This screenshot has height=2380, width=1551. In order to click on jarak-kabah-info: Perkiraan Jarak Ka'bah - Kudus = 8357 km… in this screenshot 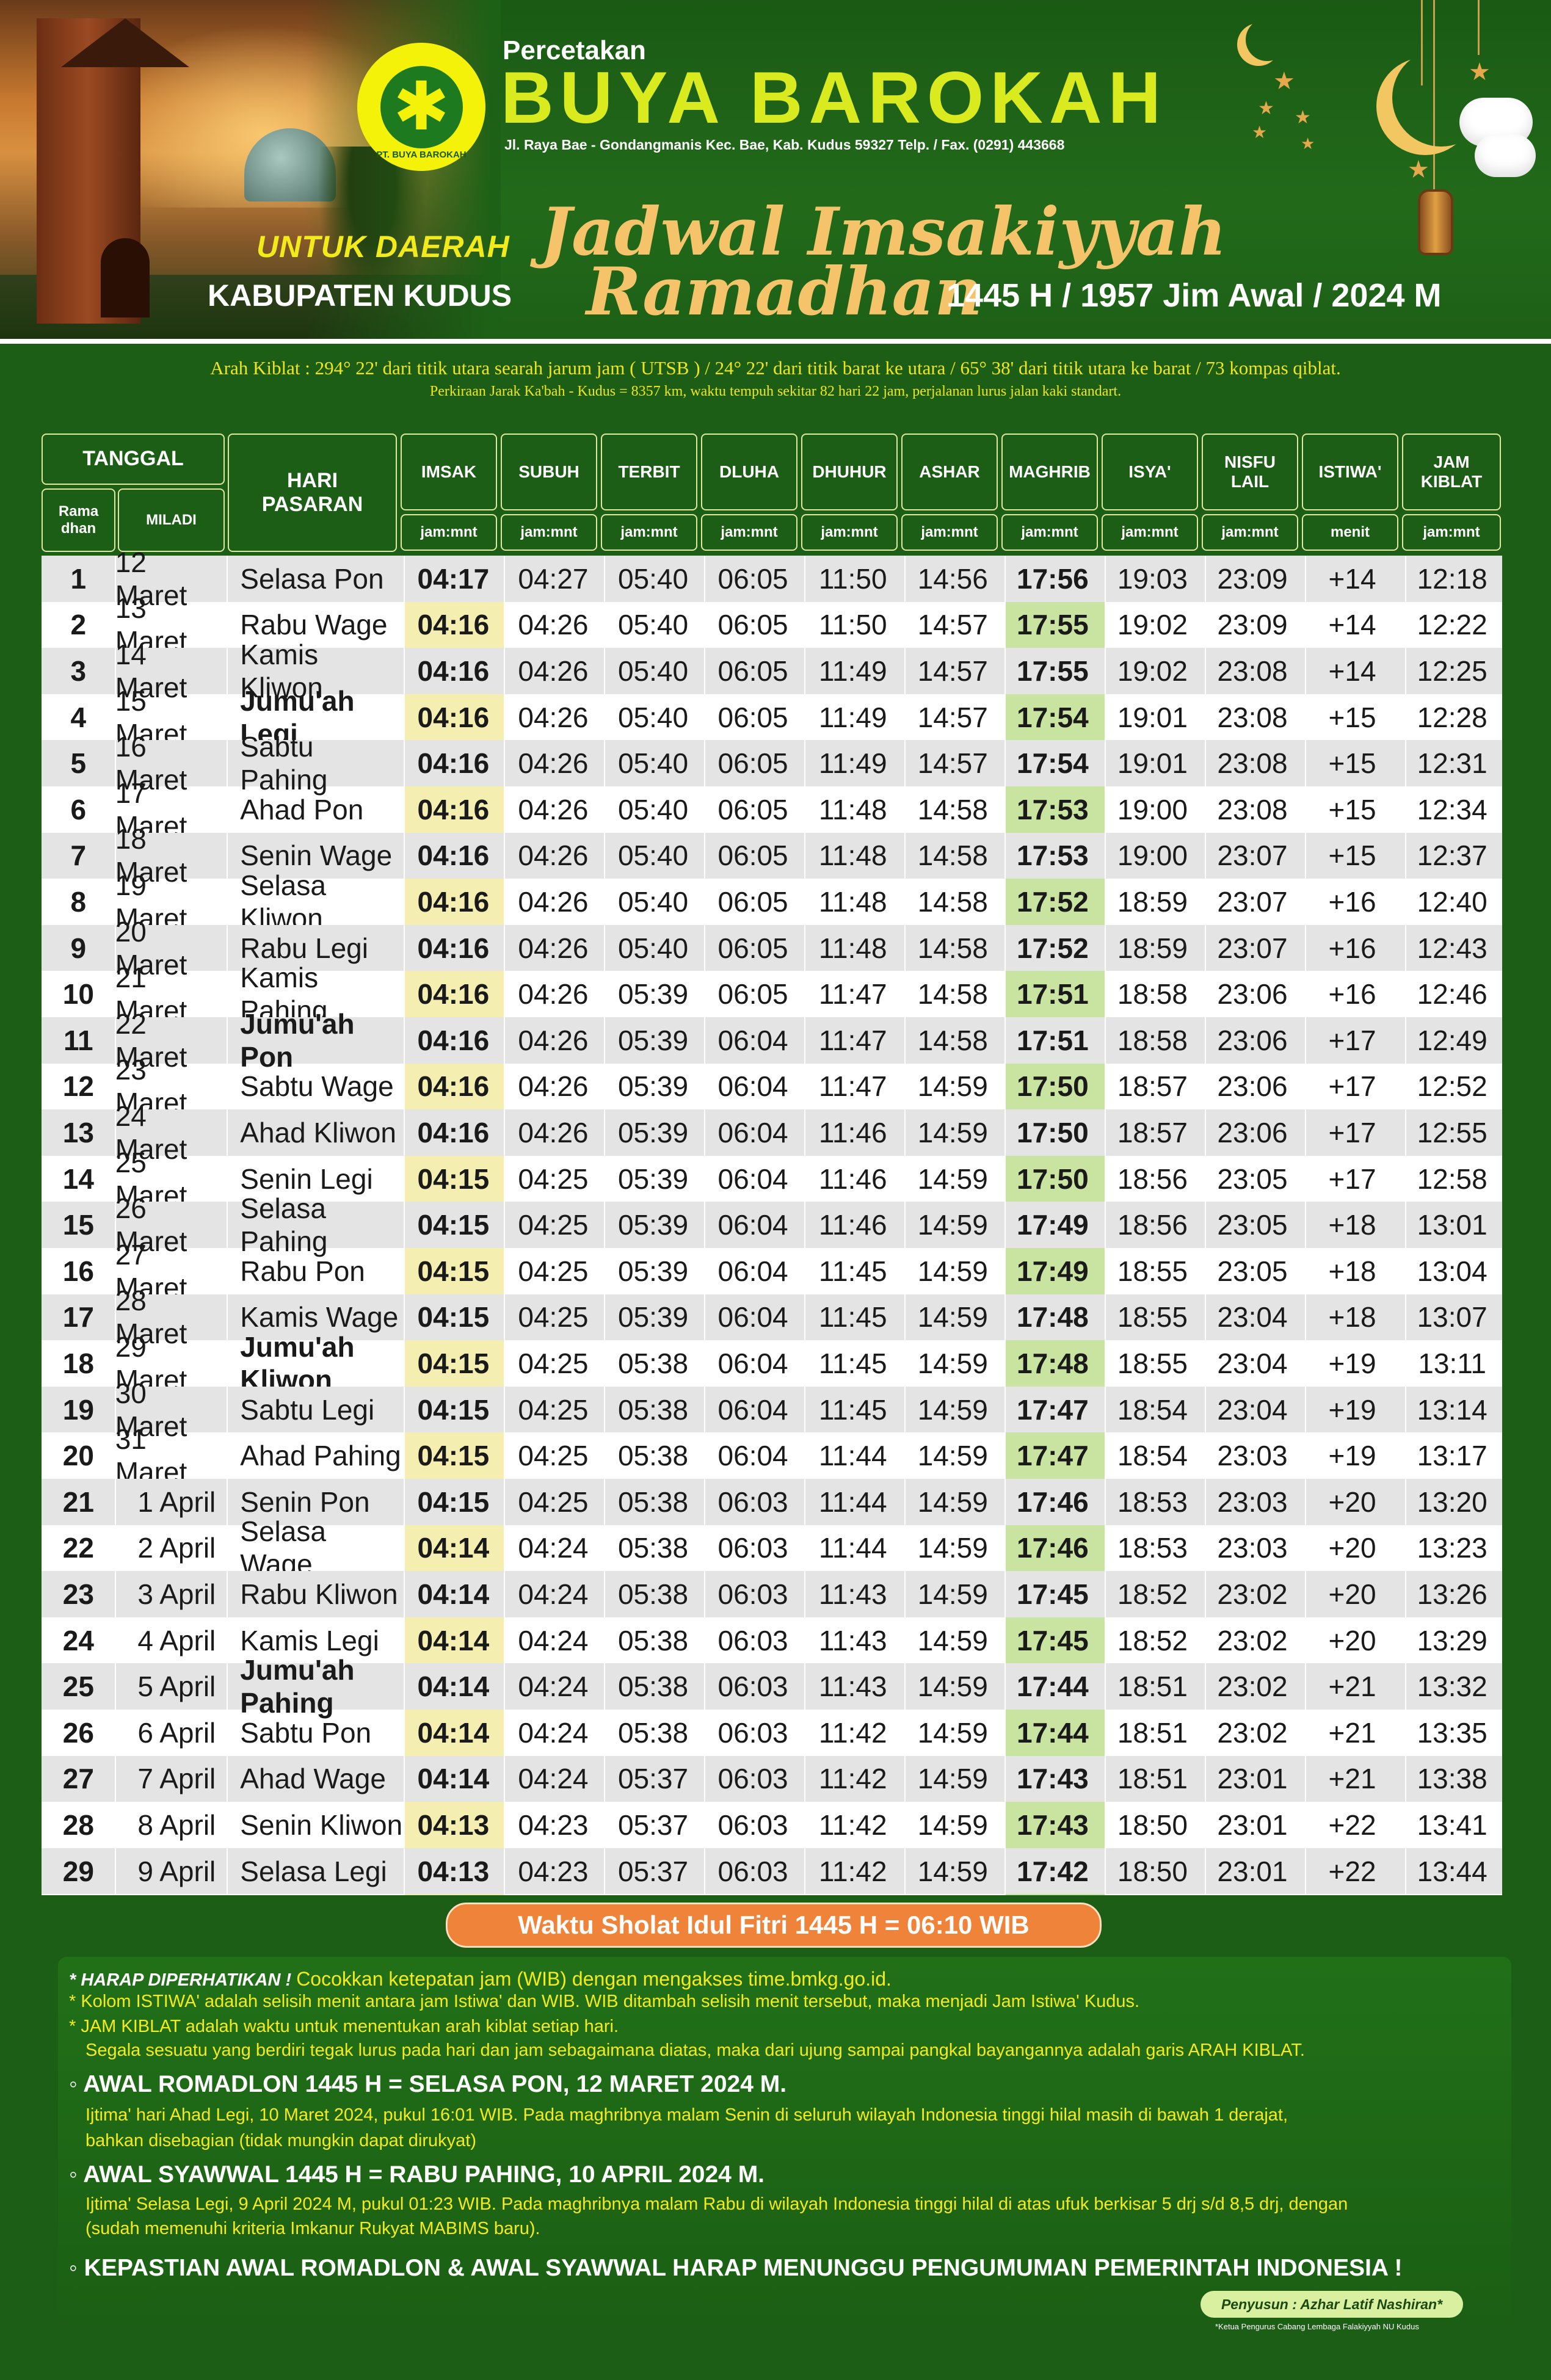, I will do `click(775, 391)`.